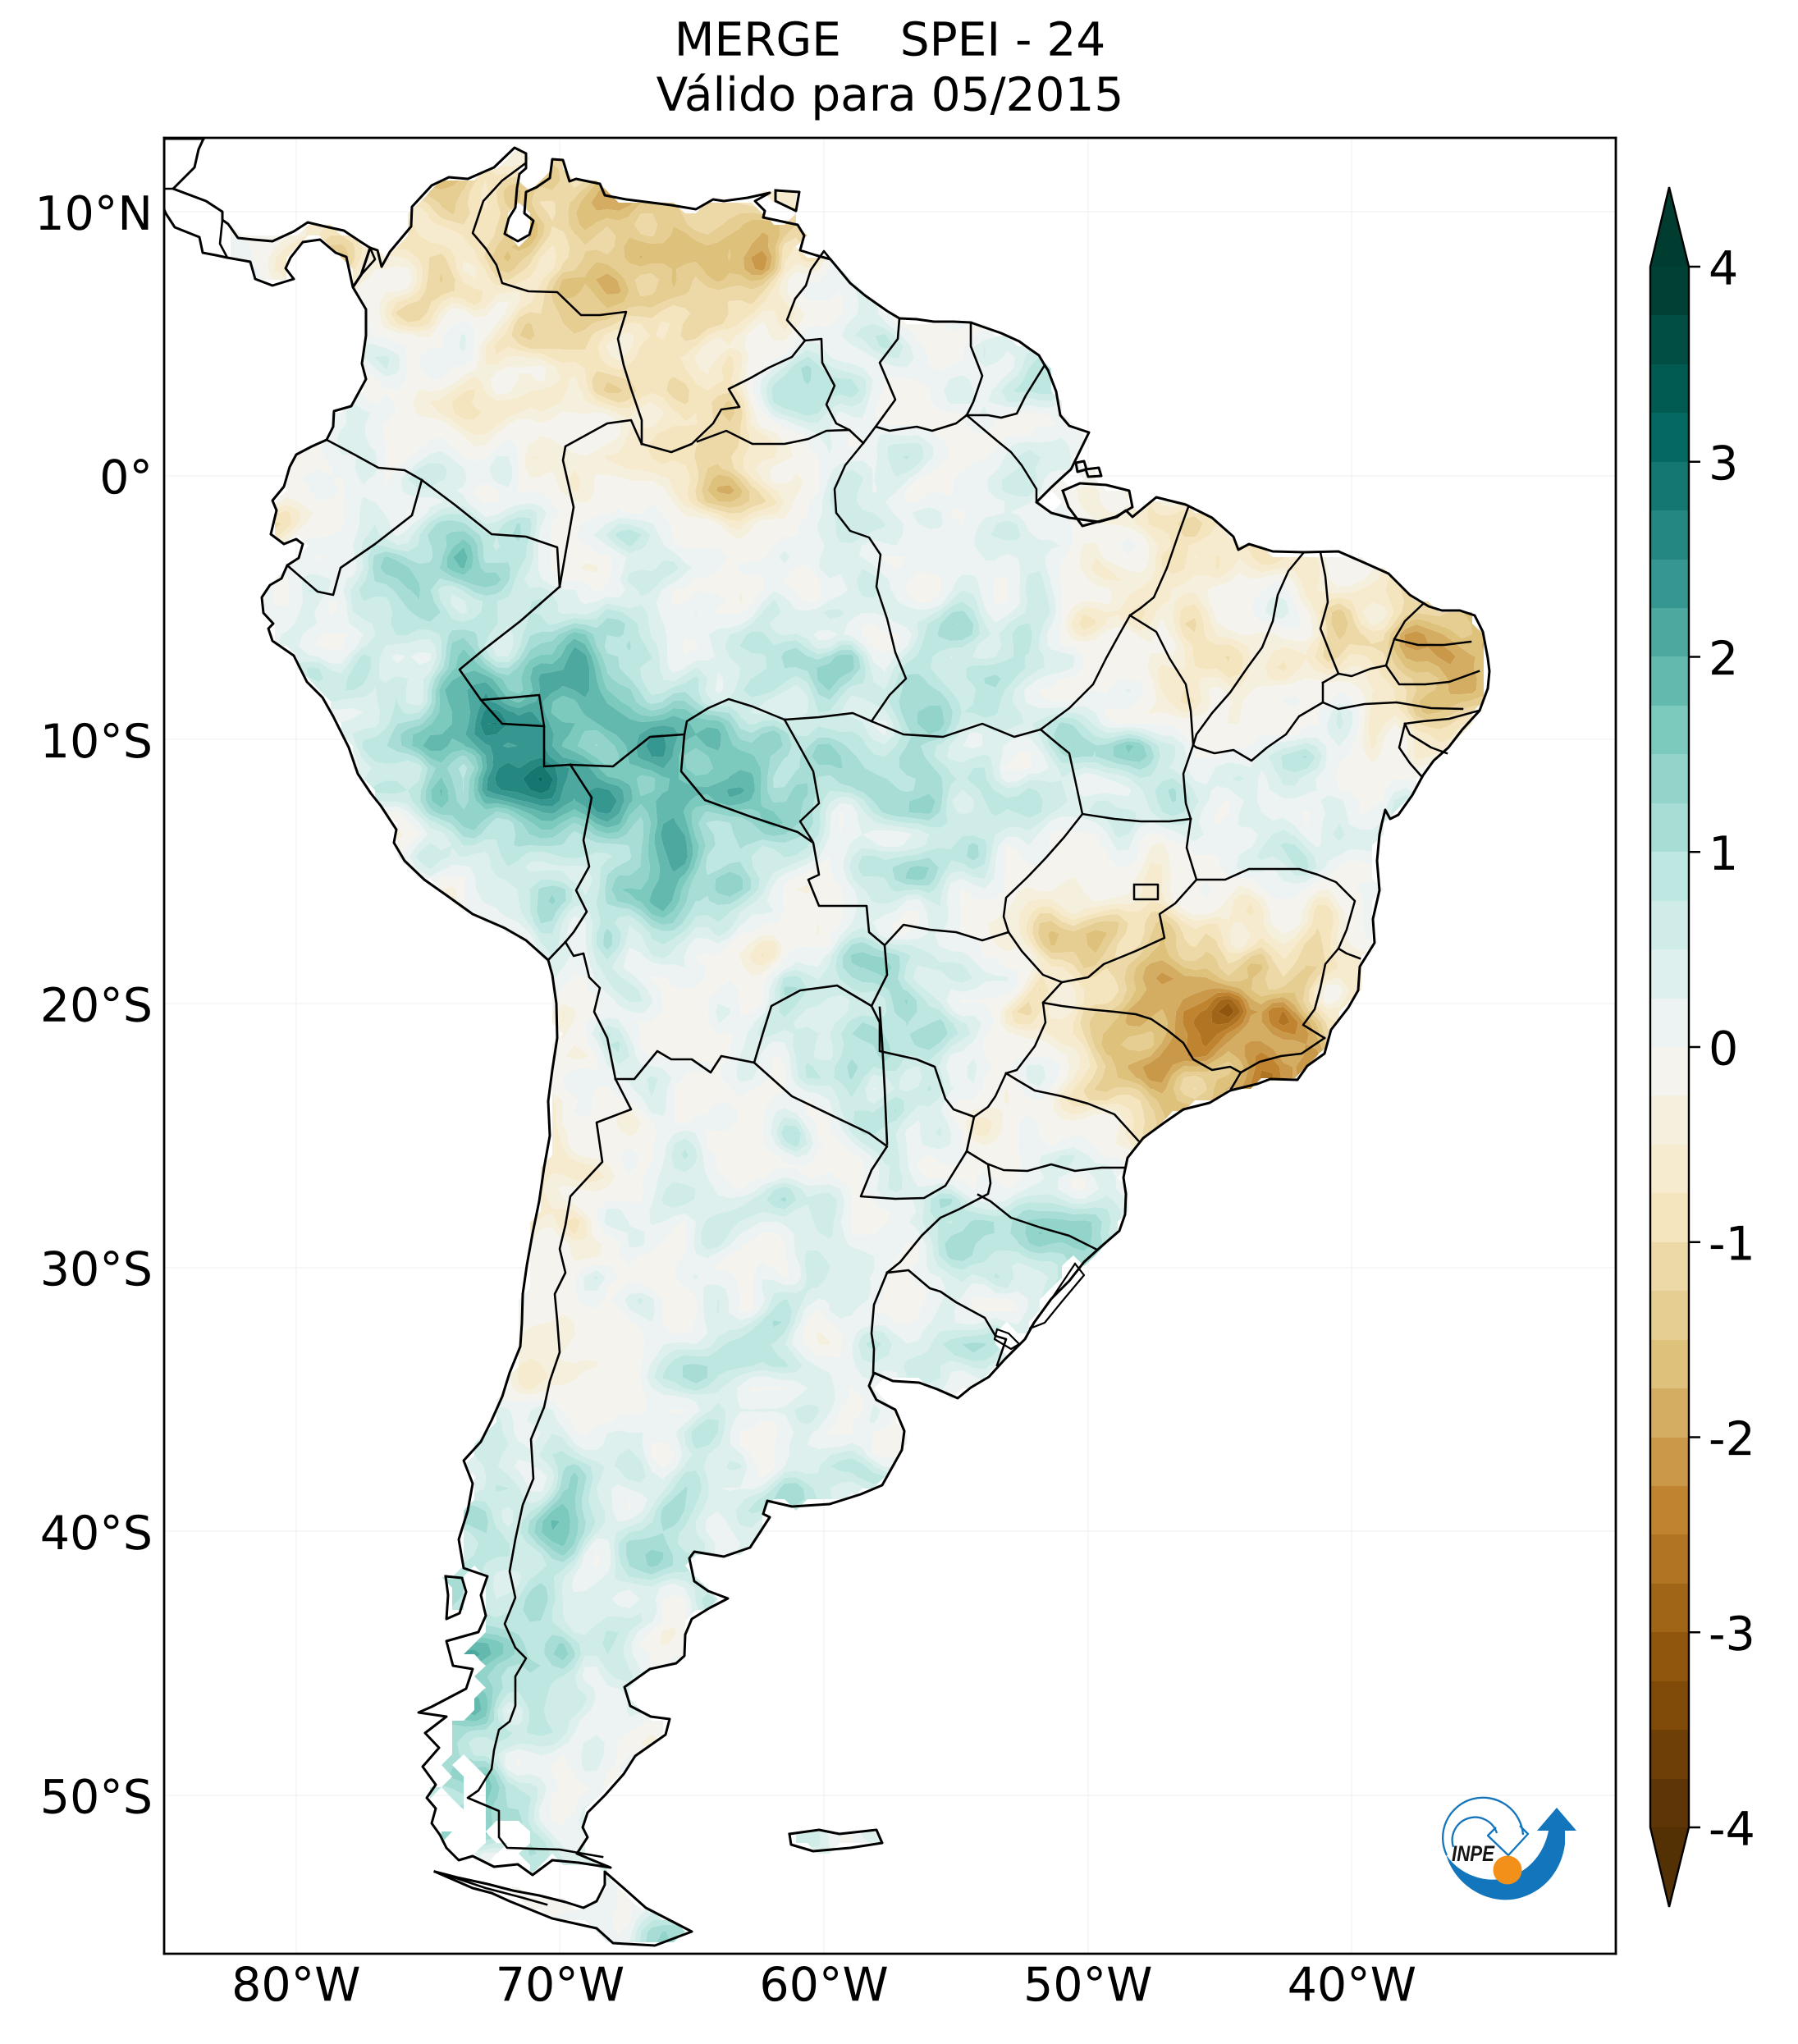 This screenshot has width=1798, height=2044. I want to click on svg-text: INPE, so click(1473, 1853).